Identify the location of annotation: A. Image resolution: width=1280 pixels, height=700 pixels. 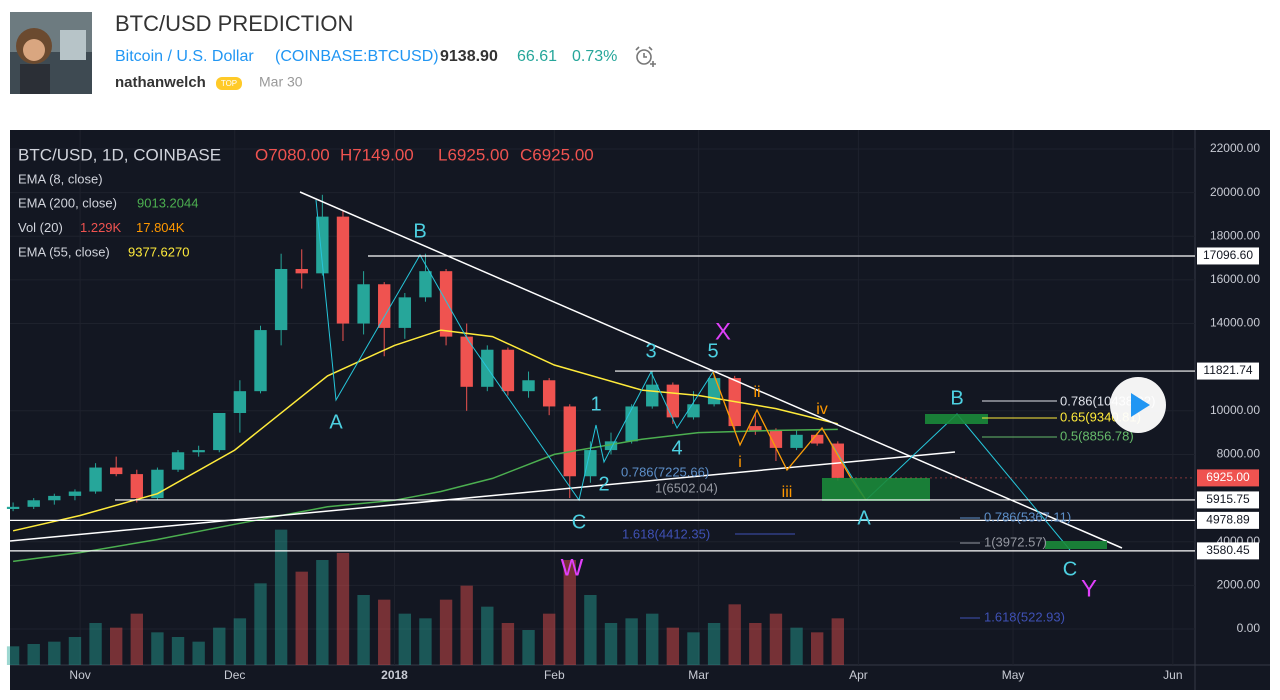
(864, 518).